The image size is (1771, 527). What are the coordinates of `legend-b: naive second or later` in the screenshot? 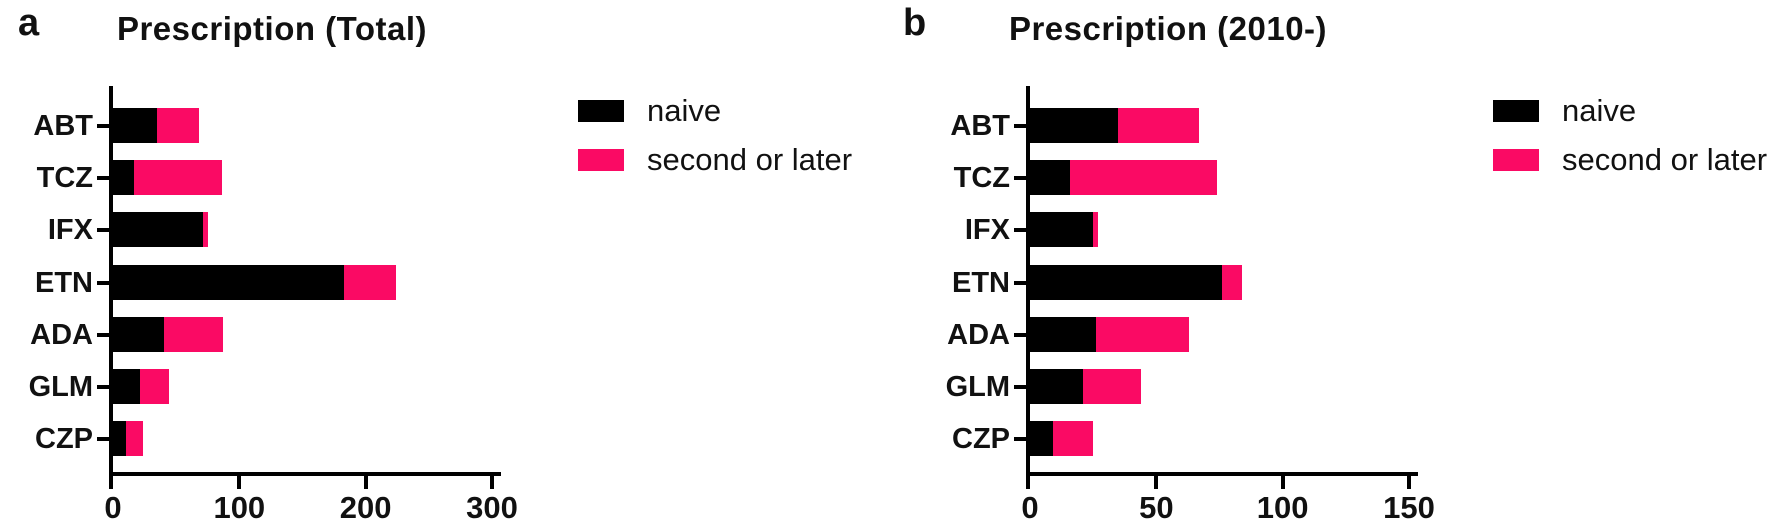 It's located at (1630, 145).